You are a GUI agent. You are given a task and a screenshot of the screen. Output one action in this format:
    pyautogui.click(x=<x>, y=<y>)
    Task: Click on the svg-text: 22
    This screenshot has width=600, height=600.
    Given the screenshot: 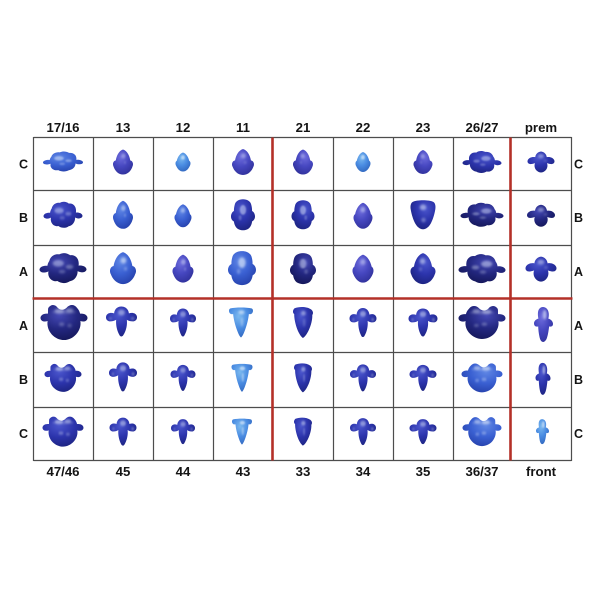 What is the action you would take?
    pyautogui.click(x=363, y=127)
    